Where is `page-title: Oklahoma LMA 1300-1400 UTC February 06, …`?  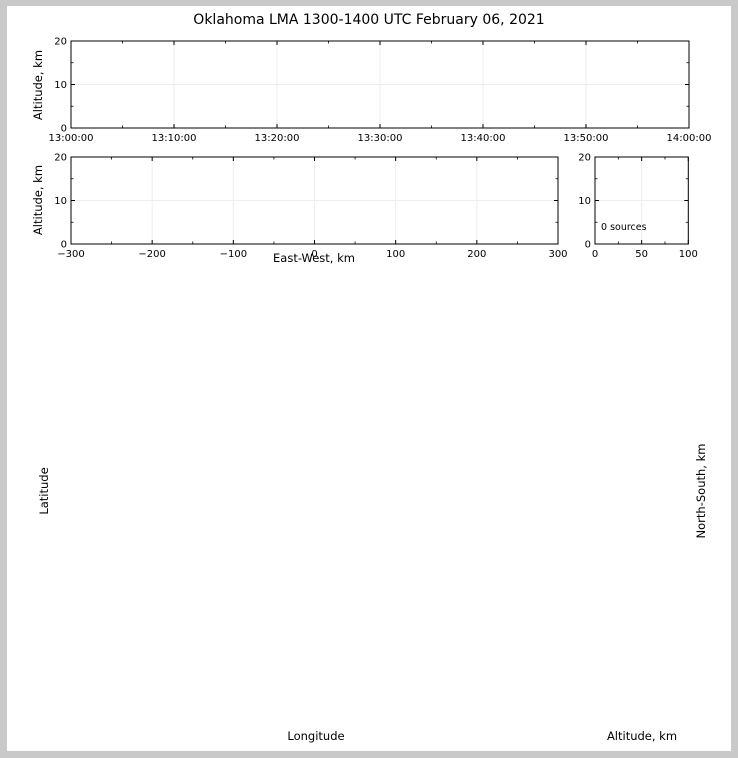 page-title: Oklahoma LMA 1300-1400 UTC February 06, … is located at coordinates (369, 20).